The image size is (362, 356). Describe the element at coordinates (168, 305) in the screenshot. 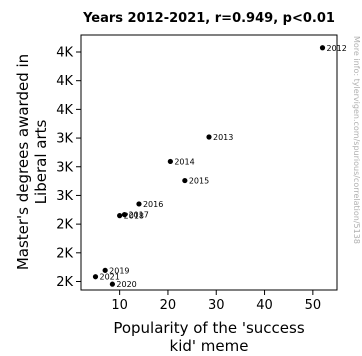

I see `x-tick-label: 20` at that location.